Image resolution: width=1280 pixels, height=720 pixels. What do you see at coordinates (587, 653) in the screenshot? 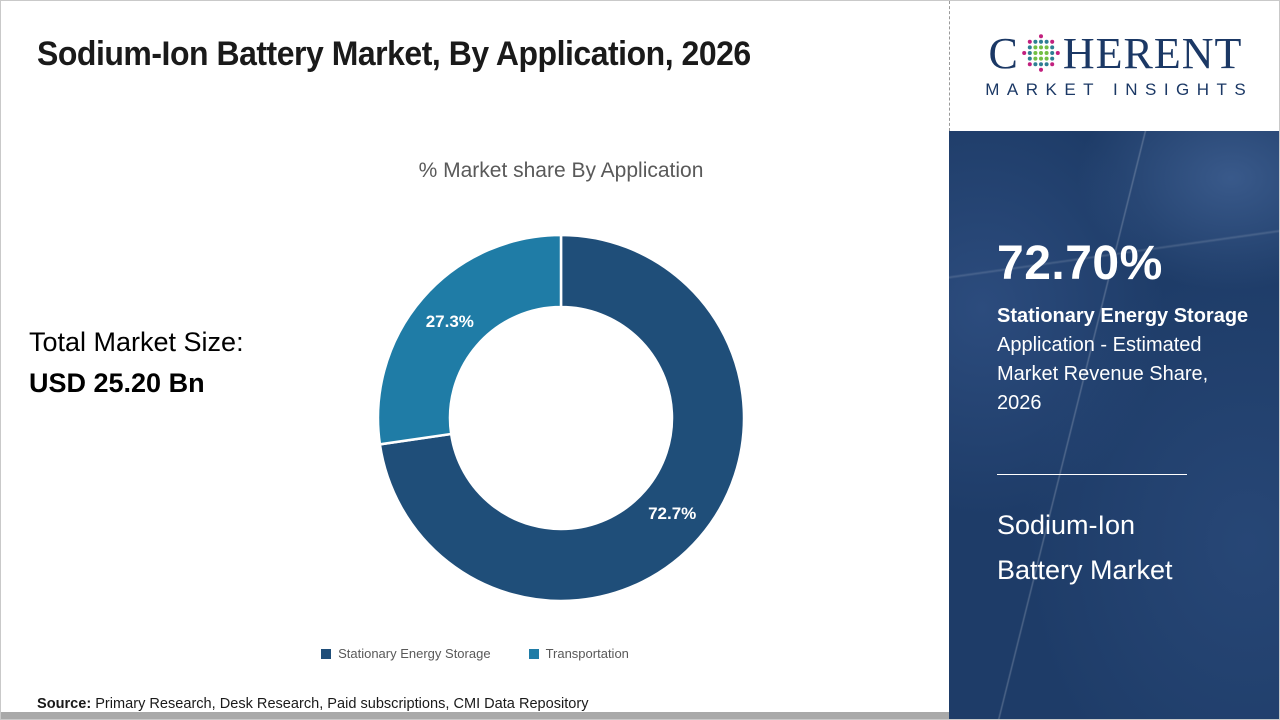
I see `legend-label: Transportation` at bounding box center [587, 653].